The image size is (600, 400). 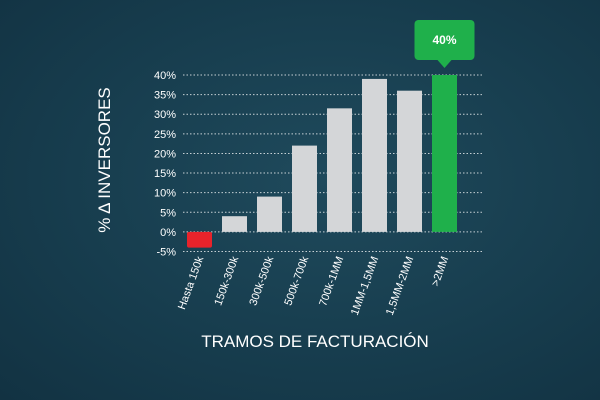 I want to click on x-tick-label: >2MM, so click(x=440, y=271).